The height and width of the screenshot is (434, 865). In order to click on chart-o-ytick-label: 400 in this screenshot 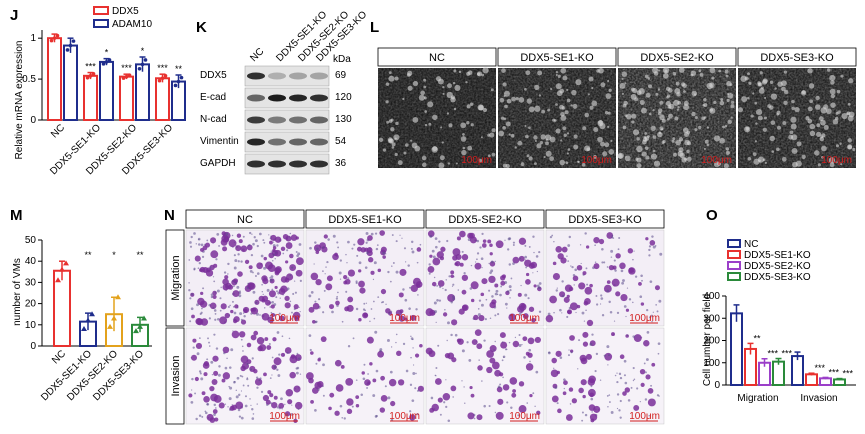, I will do `click(711, 296)`.